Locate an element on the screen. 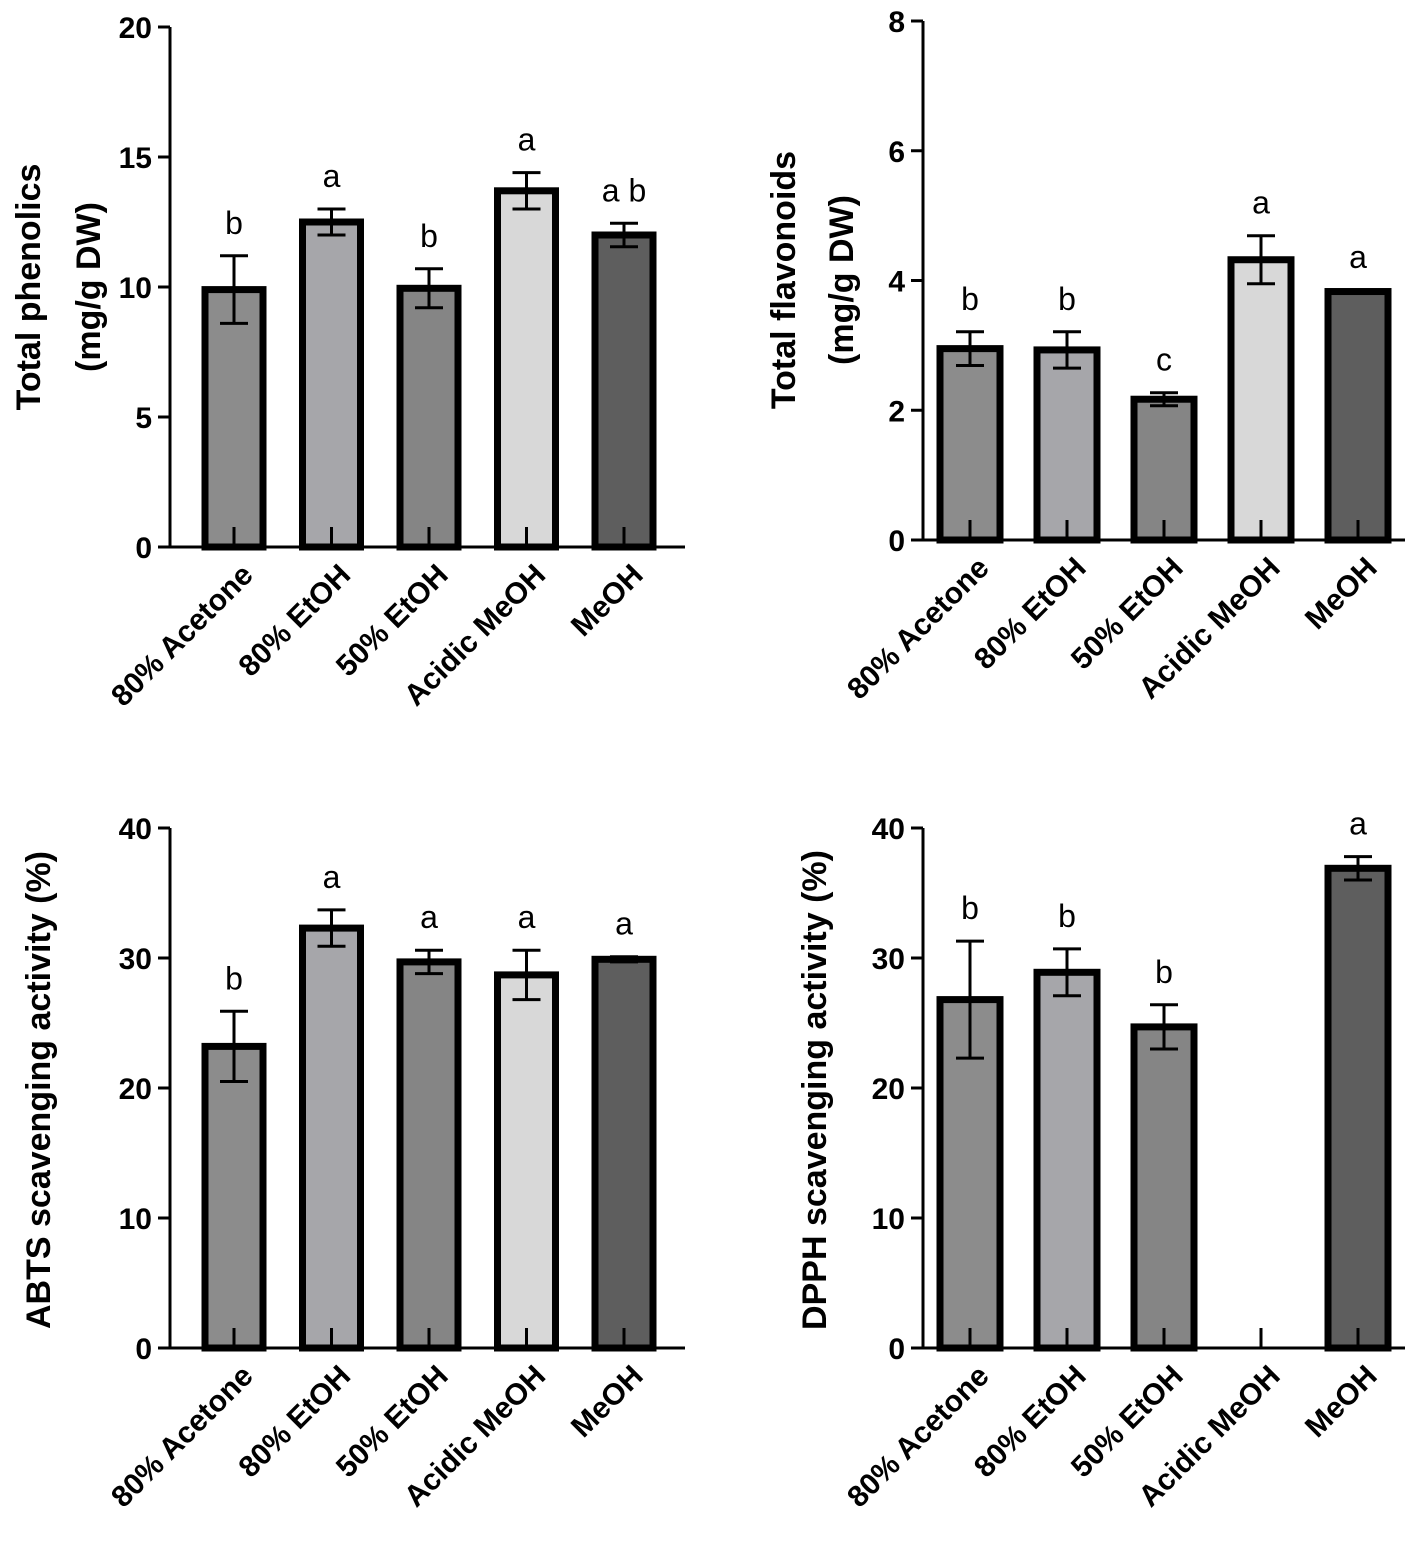 The height and width of the screenshot is (1554, 1427). y-tick-label: 6 is located at coordinates (896, 152).